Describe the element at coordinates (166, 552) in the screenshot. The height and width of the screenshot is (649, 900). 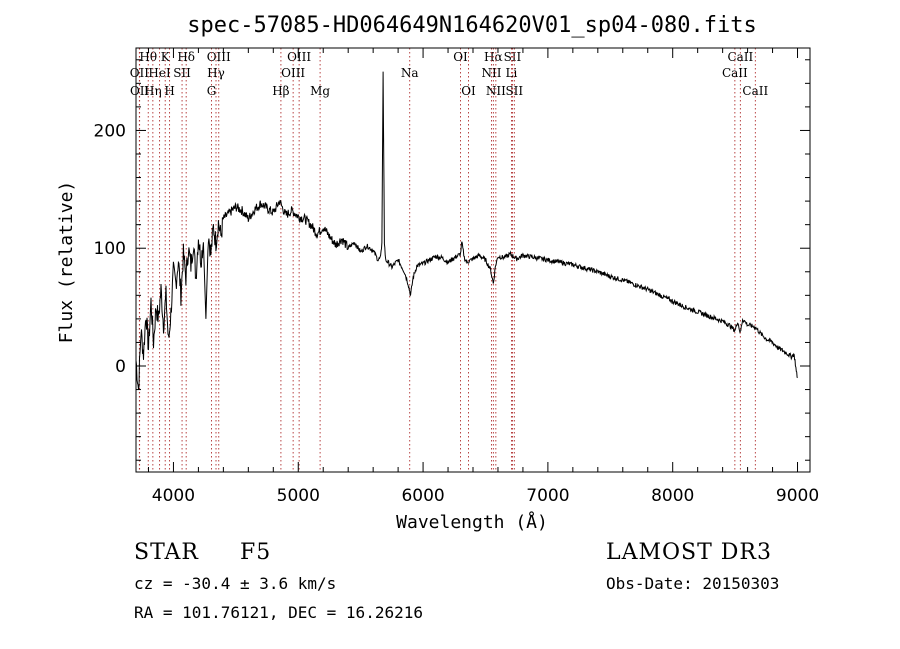
I see `object-class: STAR` at that location.